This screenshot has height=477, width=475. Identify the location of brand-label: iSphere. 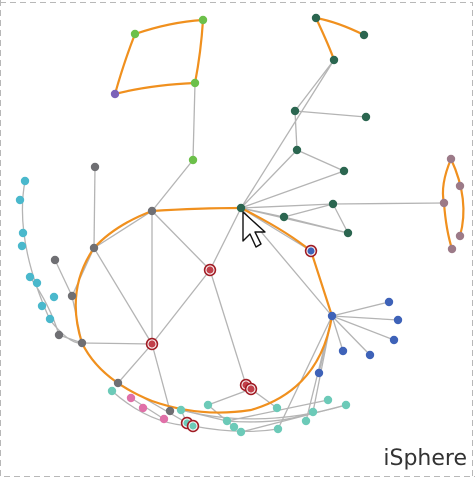
(425, 458).